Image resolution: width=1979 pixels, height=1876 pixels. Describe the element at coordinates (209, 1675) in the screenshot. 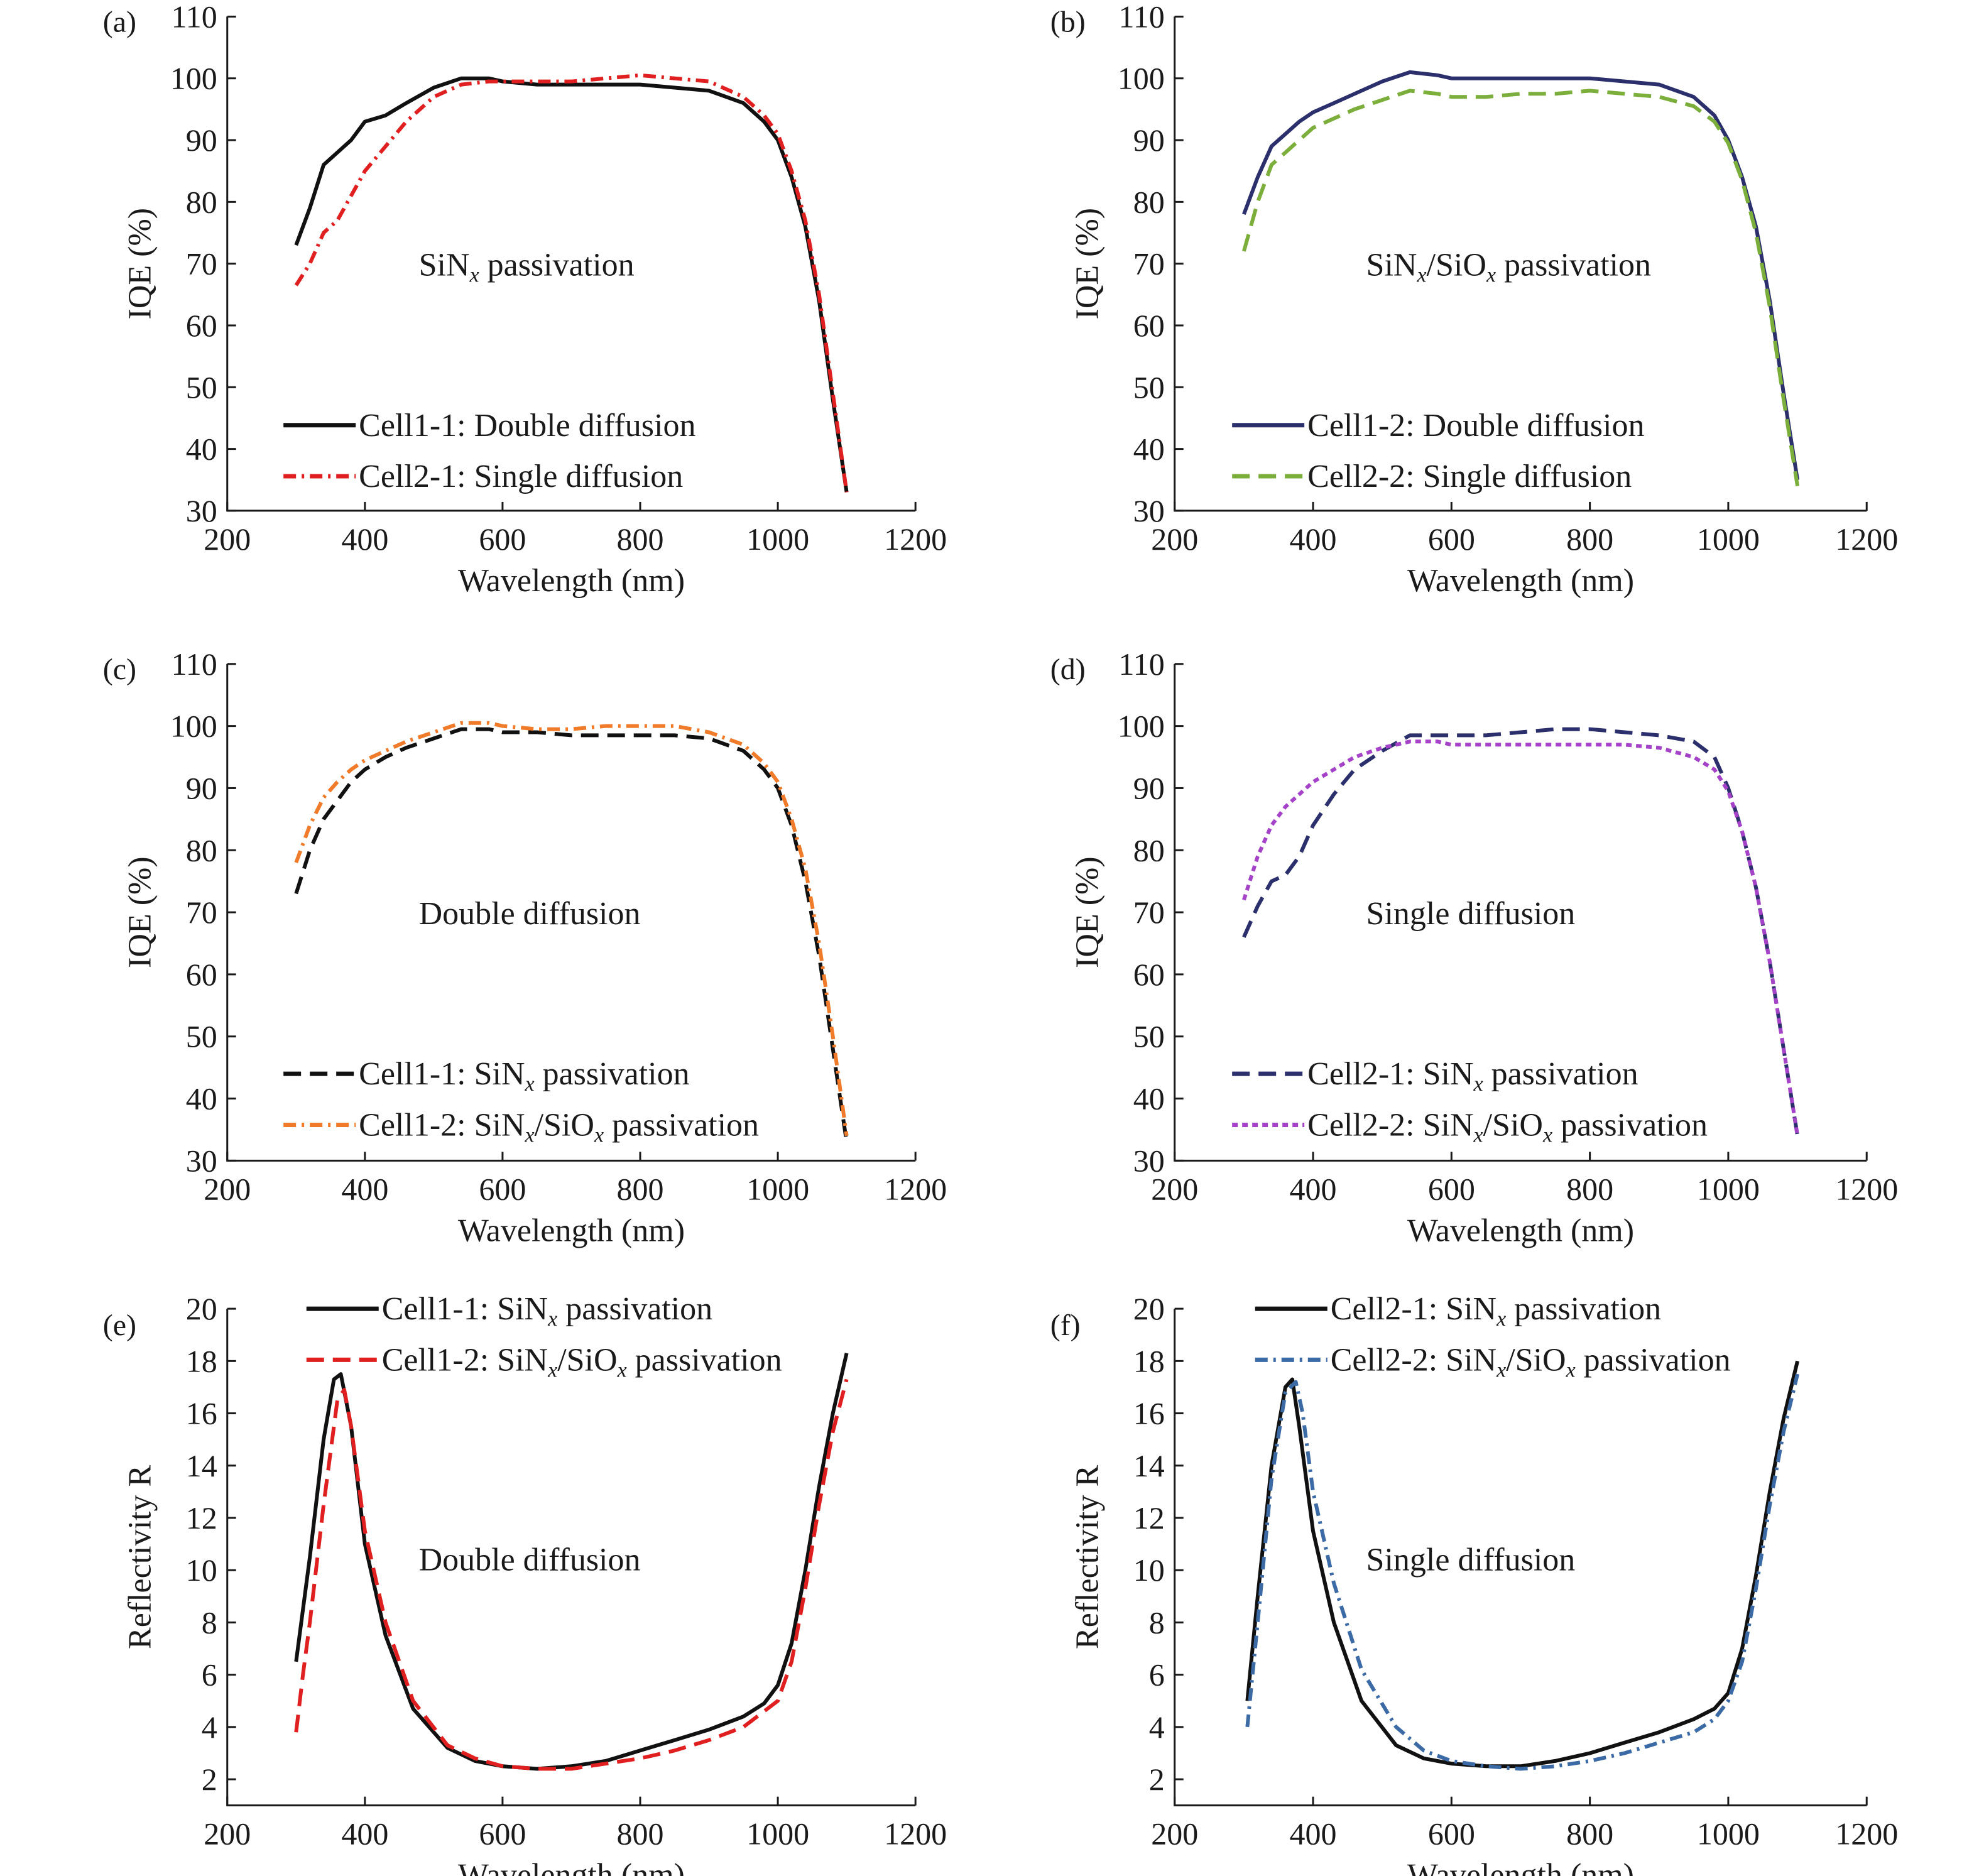

I see `y-tick-label: 6` at that location.